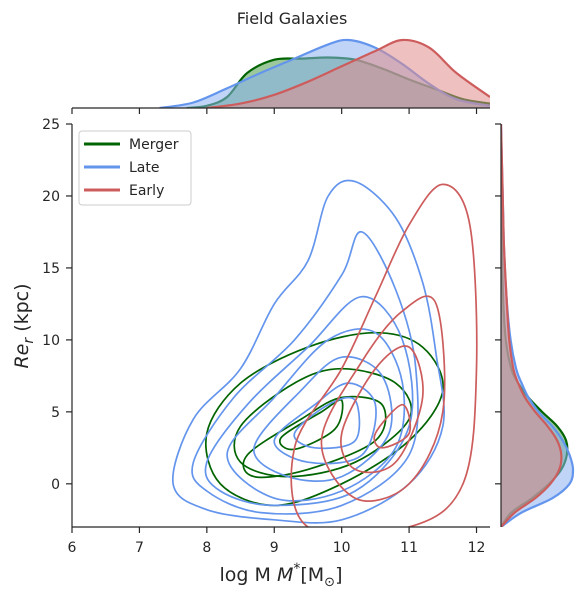  Describe the element at coordinates (409, 548) in the screenshot. I see `x-tick-label-11: 11` at that location.